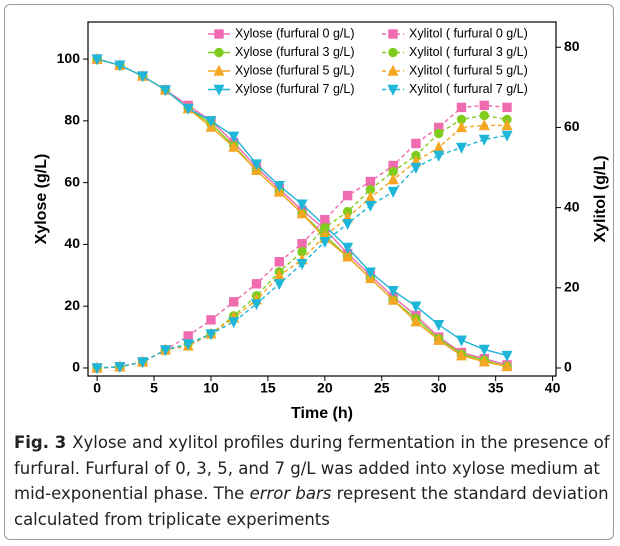 Image resolution: width=620 pixels, height=546 pixels. Describe the element at coordinates (41, 199) in the screenshot. I see `y-axis-title: Xylose (g/L)` at that location.